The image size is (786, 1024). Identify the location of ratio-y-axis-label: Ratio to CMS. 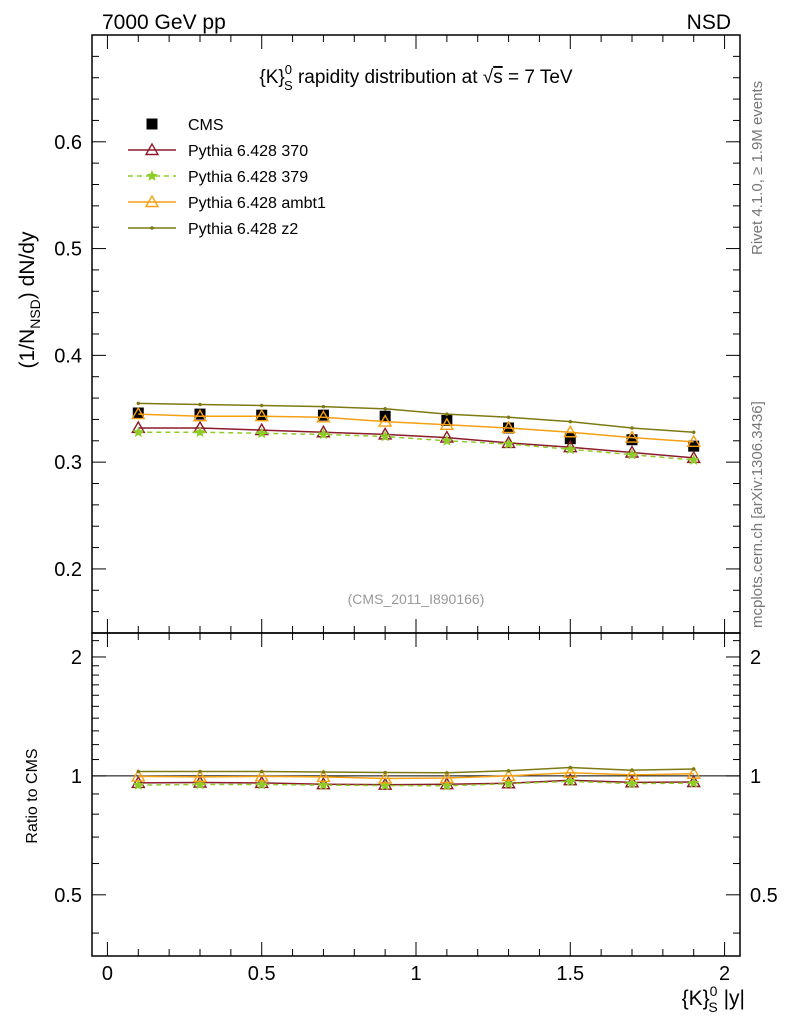
(32, 795).